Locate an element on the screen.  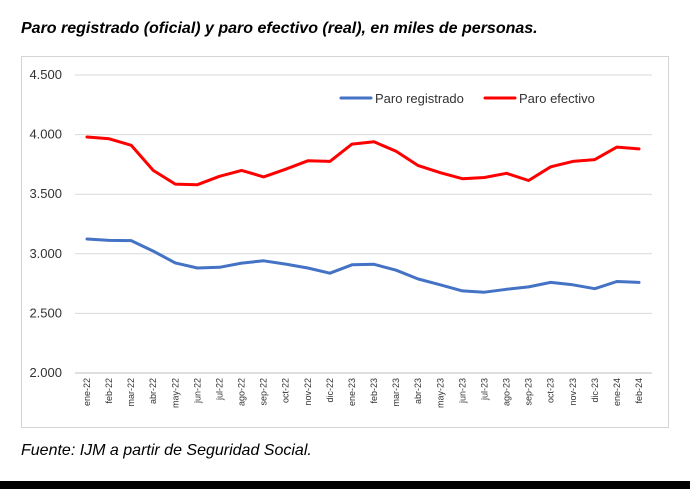
legend: Paro registrado Paro efectivo is located at coordinates (467, 98).